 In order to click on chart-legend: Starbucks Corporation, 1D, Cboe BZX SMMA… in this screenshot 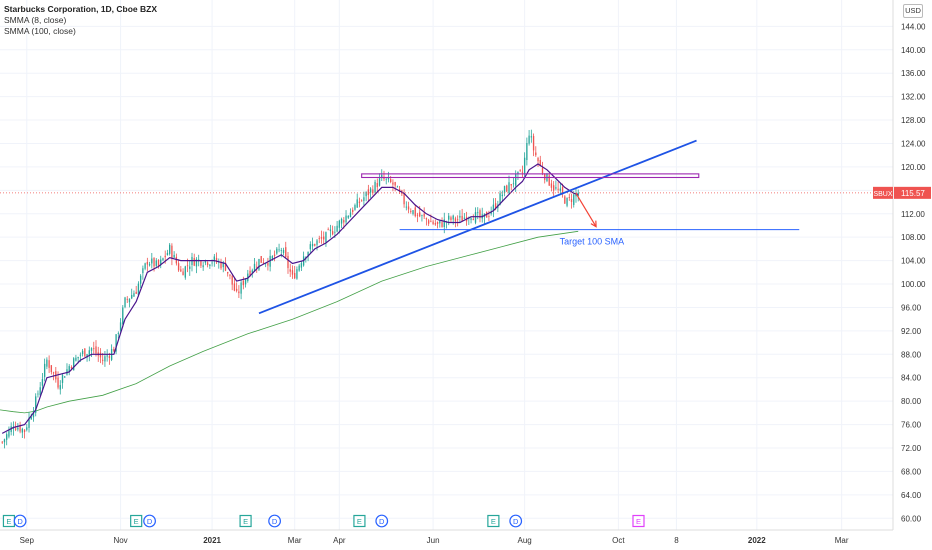, I will do `click(80, 20)`.